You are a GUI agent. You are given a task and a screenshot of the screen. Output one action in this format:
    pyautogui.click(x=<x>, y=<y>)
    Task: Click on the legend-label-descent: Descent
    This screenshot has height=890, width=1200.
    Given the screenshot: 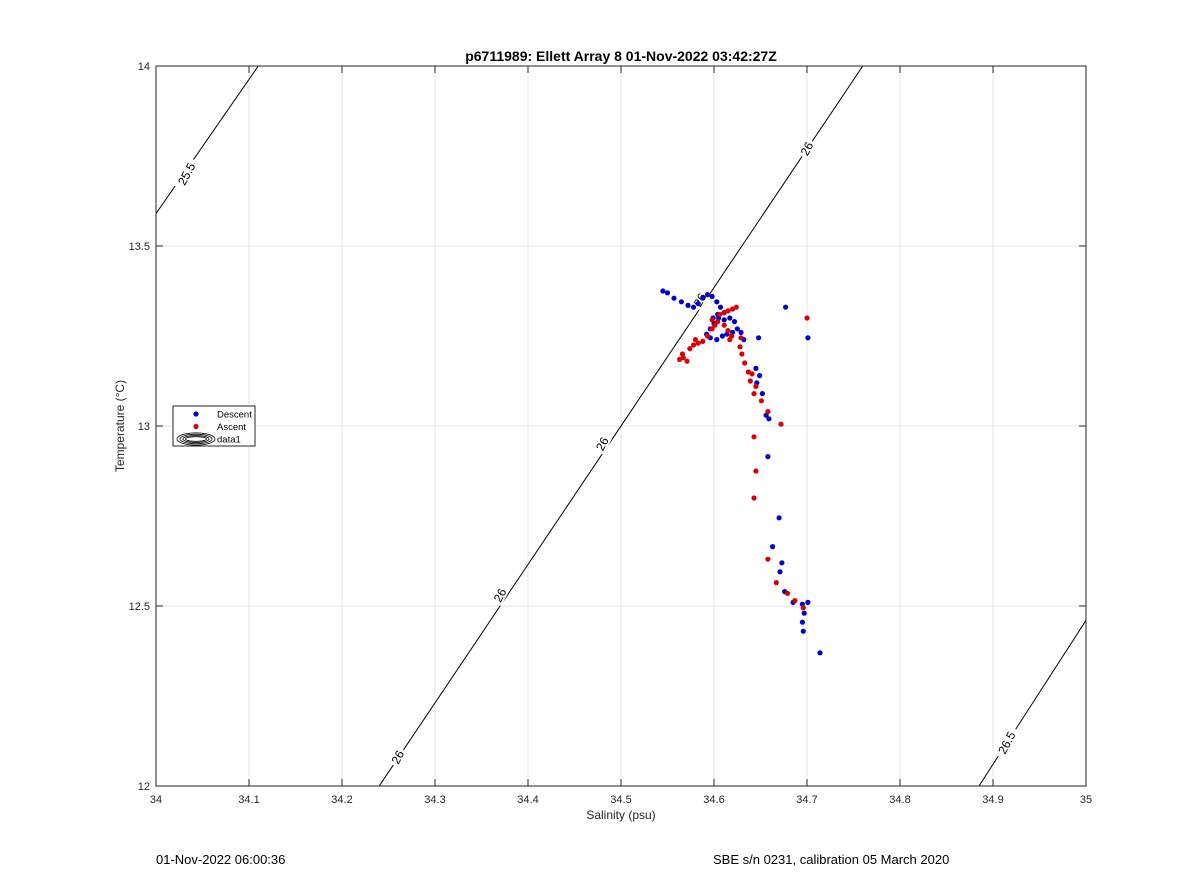 What is the action you would take?
    pyautogui.click(x=234, y=415)
    